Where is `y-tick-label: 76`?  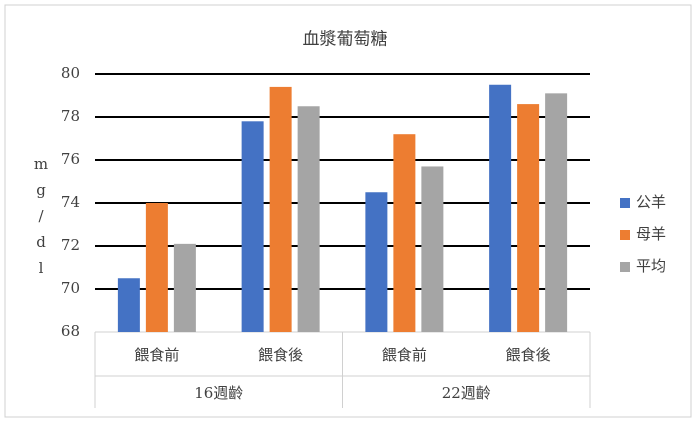 y-tick-label: 76 is located at coordinates (70, 159).